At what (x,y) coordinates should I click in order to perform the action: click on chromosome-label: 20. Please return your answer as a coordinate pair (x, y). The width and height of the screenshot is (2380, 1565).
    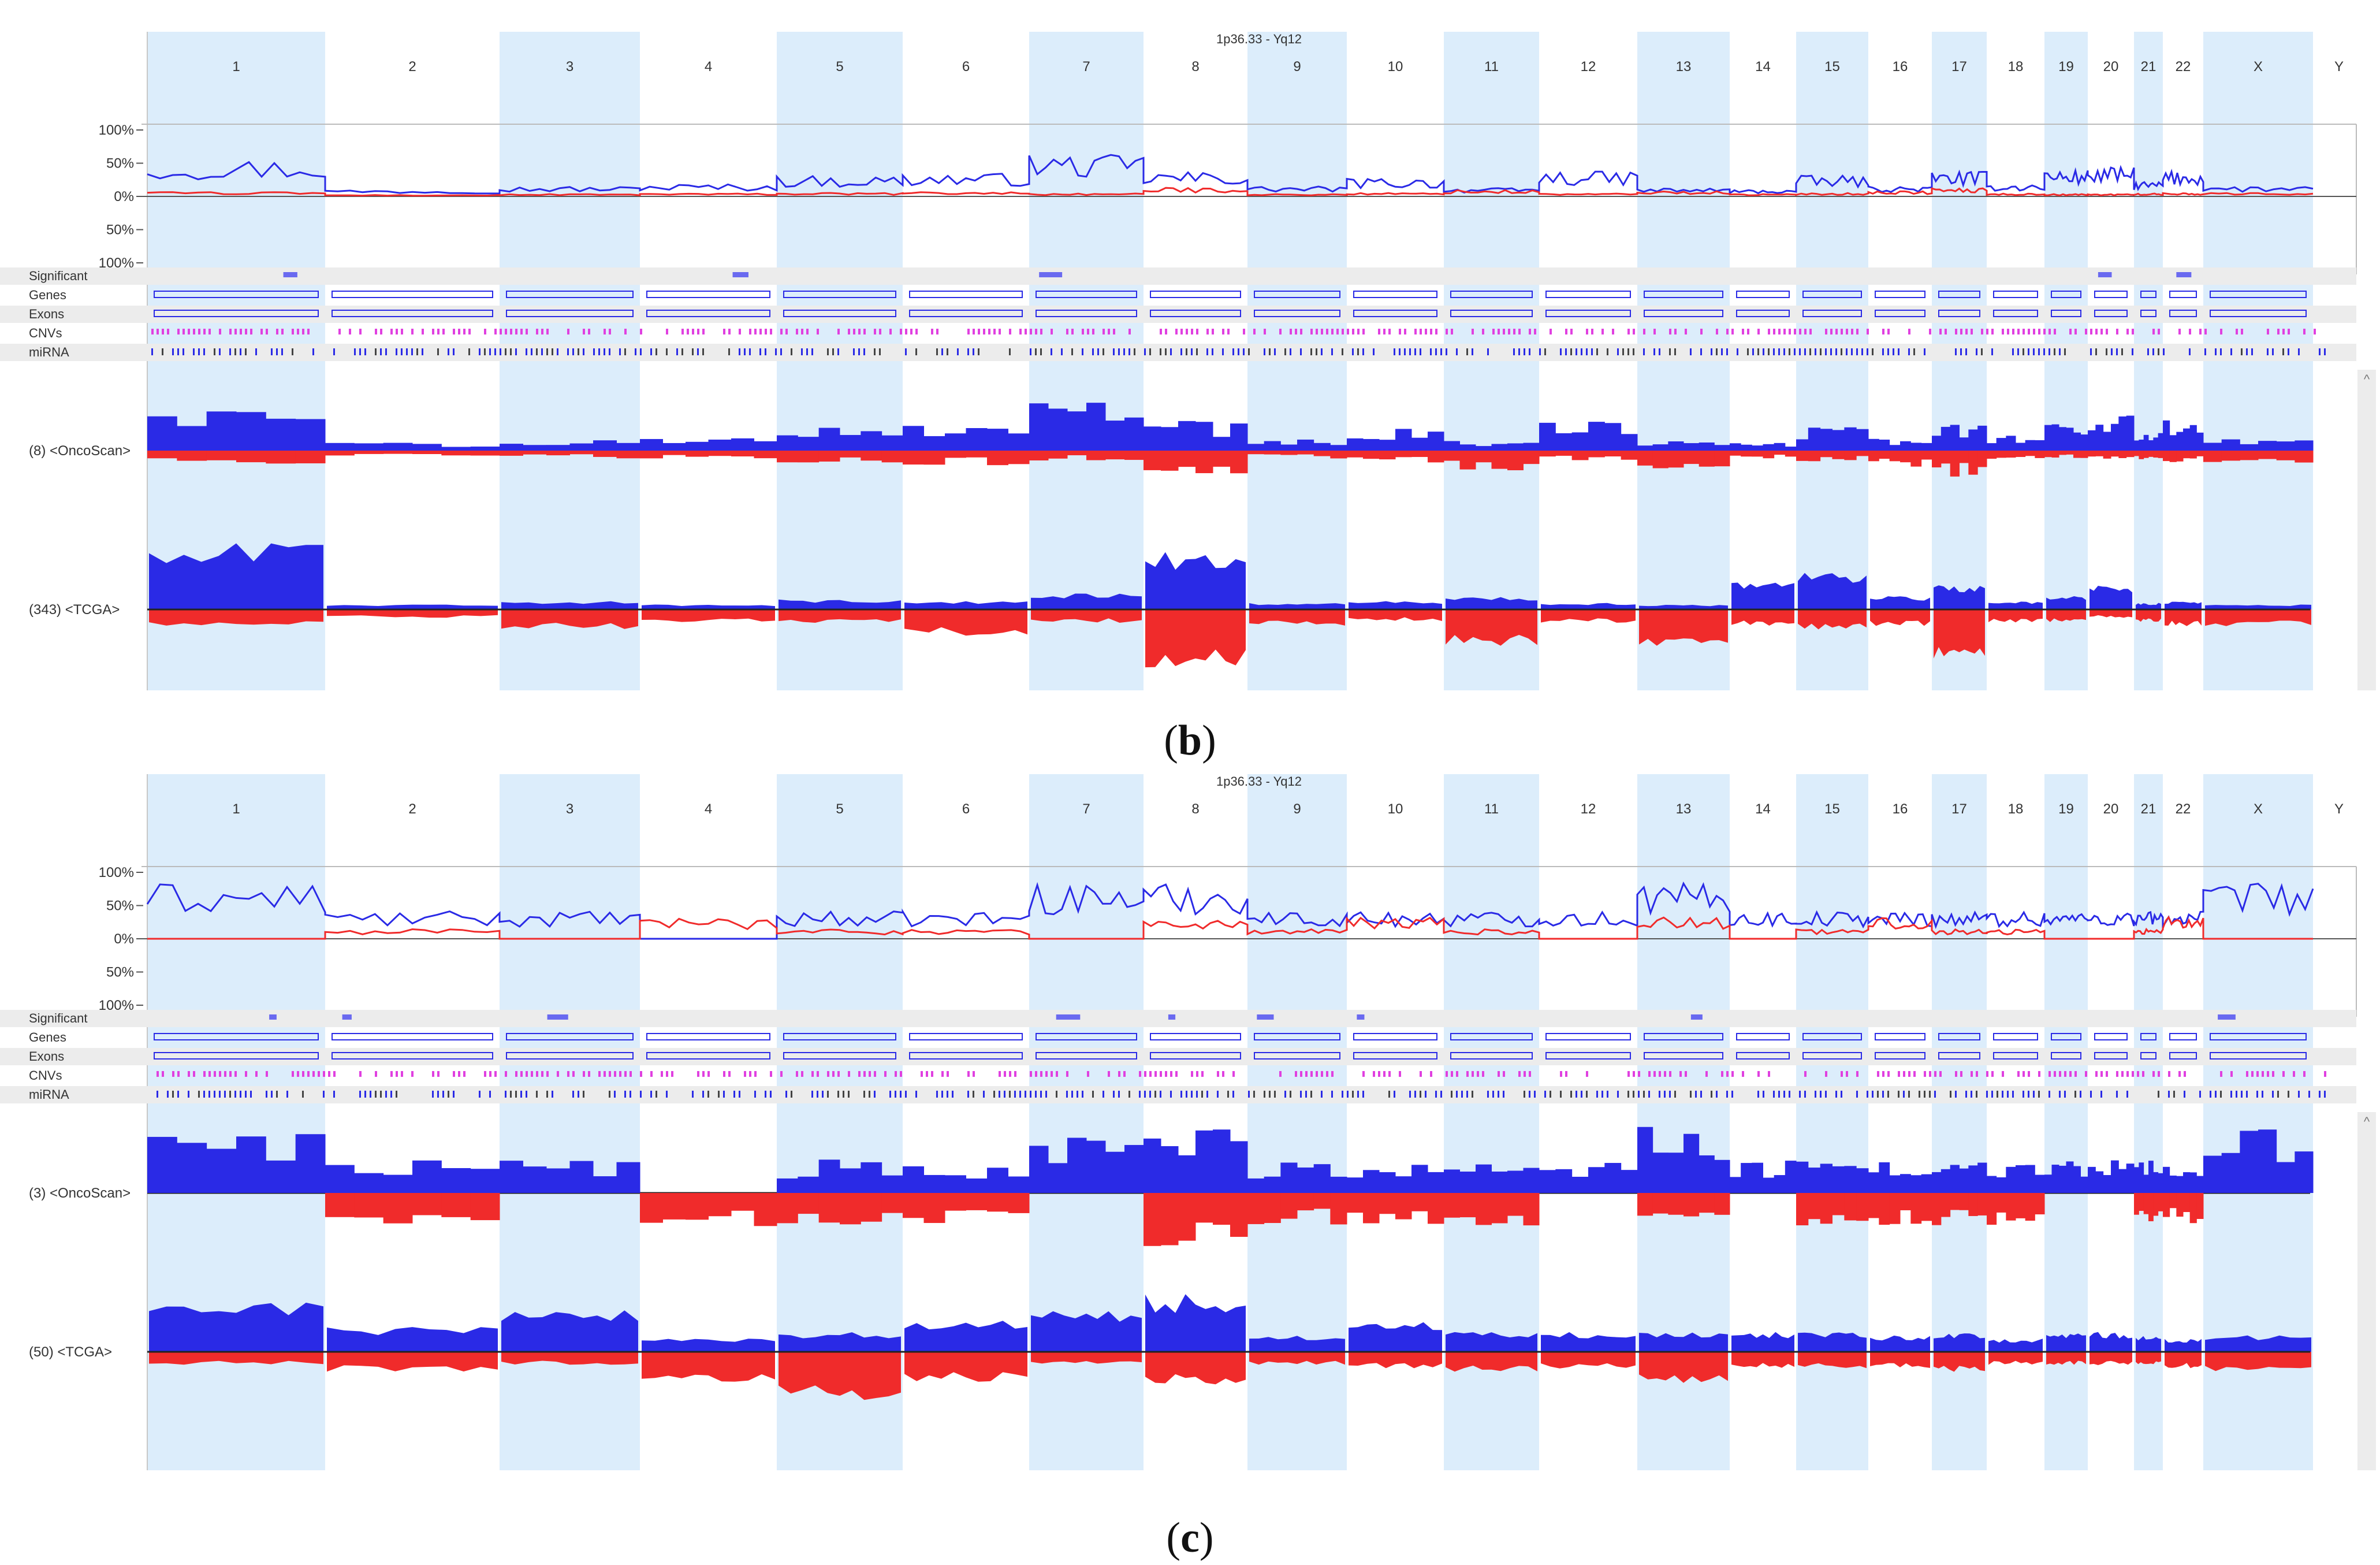
    Looking at the image, I should click on (2111, 67).